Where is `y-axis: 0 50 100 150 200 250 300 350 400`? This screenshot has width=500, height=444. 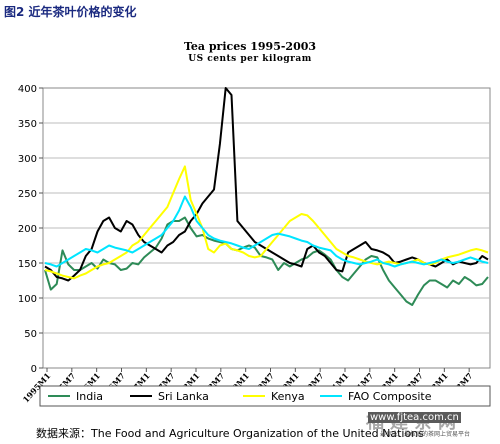
y-axis: 0 50 100 150 200 250 300 350 400 is located at coordinates (30, 229).